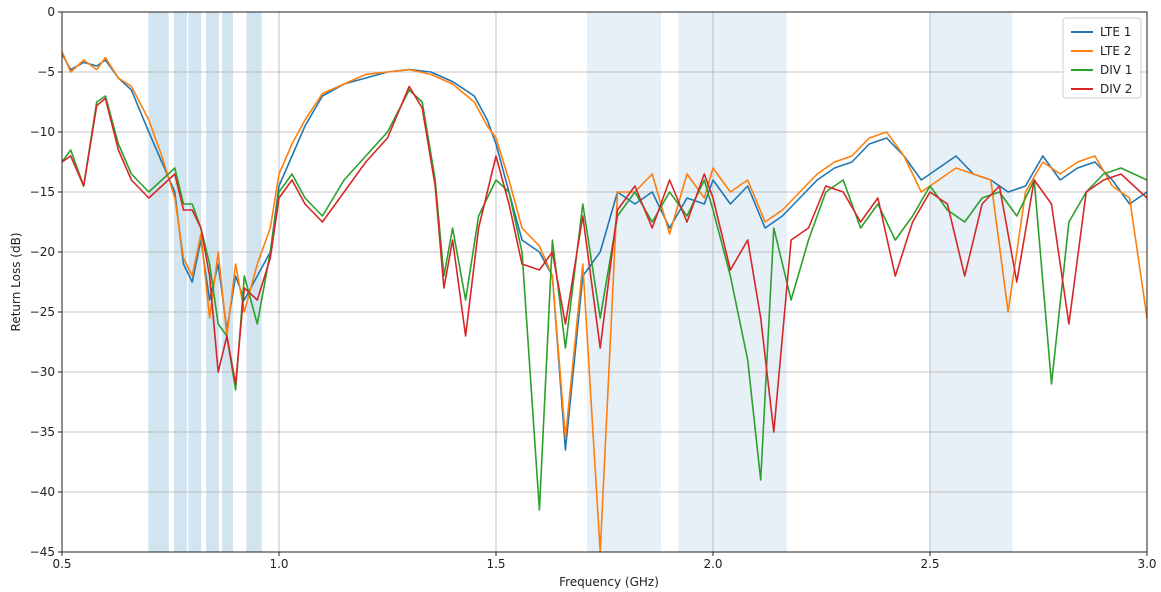 The height and width of the screenshot is (592, 1161). Describe the element at coordinates (42, 252) in the screenshot. I see `y-tick-label: −20` at that location.